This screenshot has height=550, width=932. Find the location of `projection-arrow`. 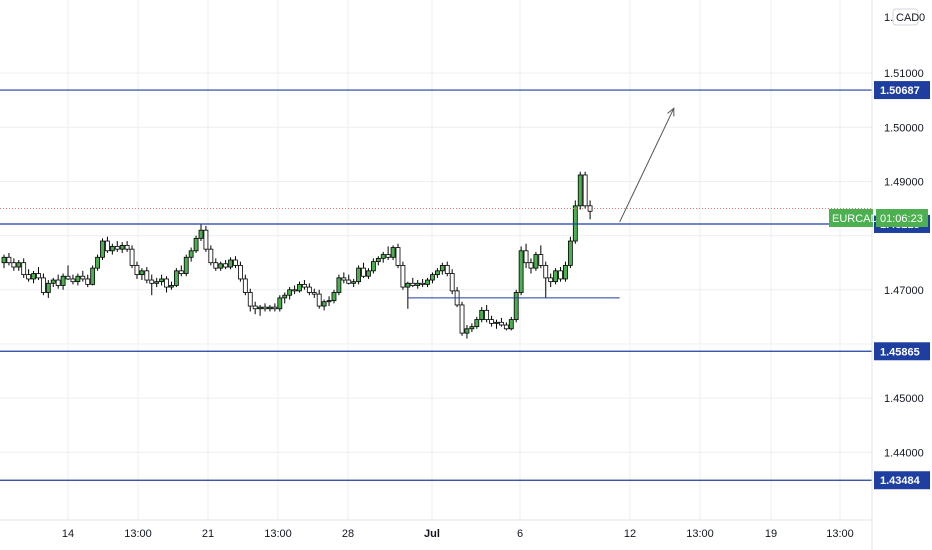

projection-arrow is located at coordinates (647, 165).